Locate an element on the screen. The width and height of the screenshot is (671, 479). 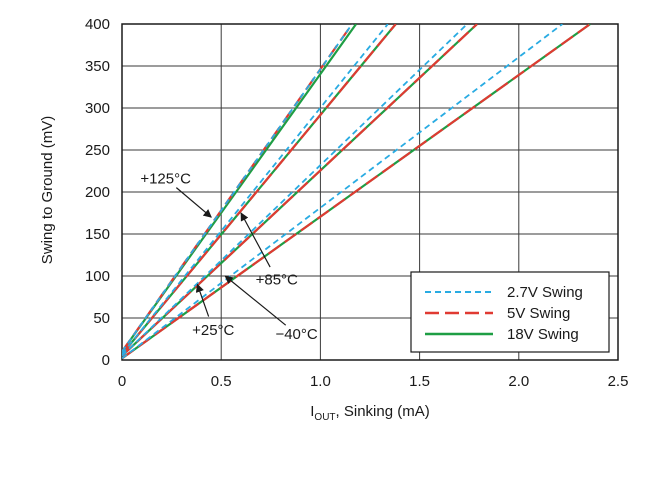
y-tick-label: 100 is located at coordinates (97, 276).